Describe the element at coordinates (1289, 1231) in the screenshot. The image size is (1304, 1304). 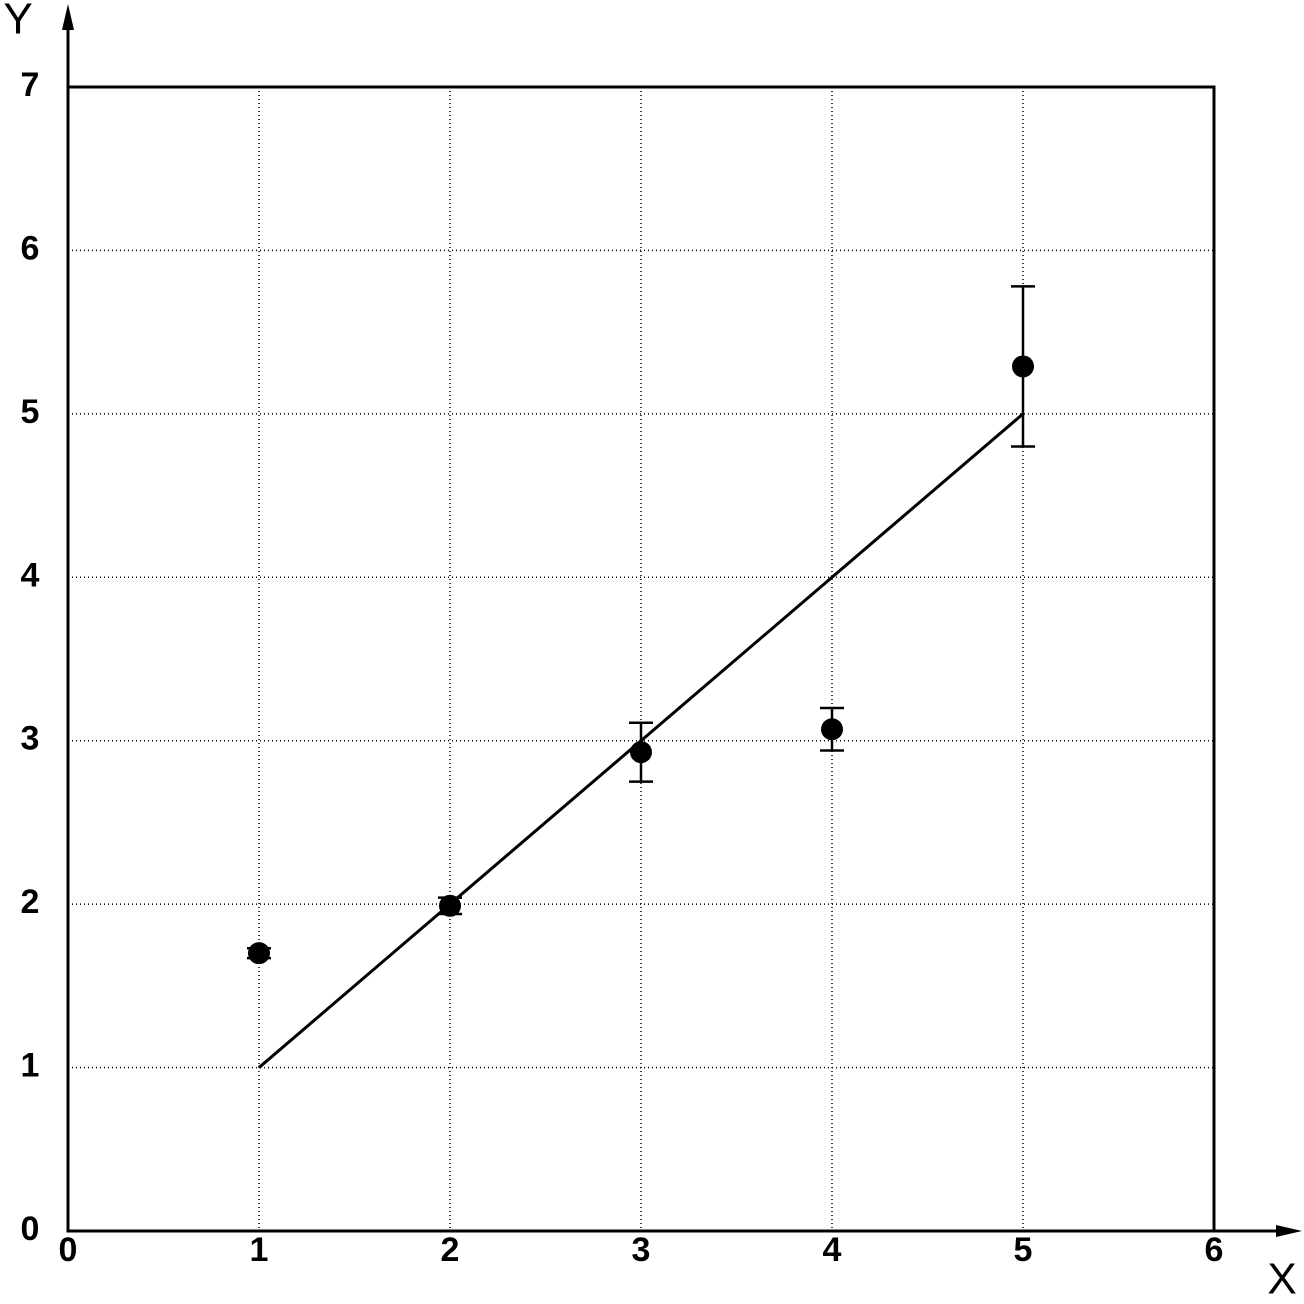
I see `x-axis-arrow` at that location.